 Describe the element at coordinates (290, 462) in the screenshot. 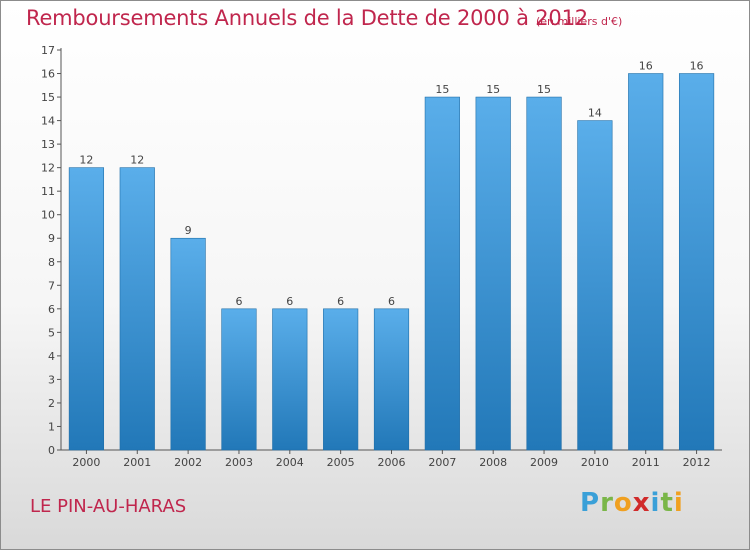

I see `x-tick-label-2004: 2004` at that location.